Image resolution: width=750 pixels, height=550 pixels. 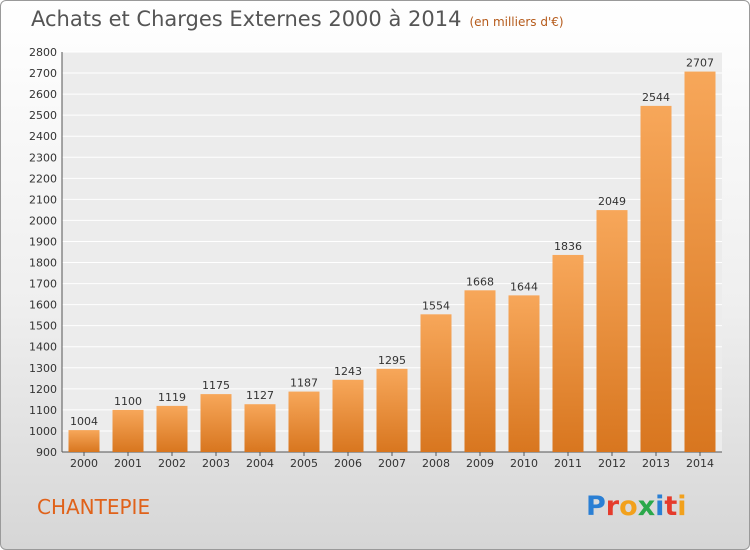 What do you see at coordinates (43, 115) in the screenshot?
I see `y-tick-label: 2500` at bounding box center [43, 115].